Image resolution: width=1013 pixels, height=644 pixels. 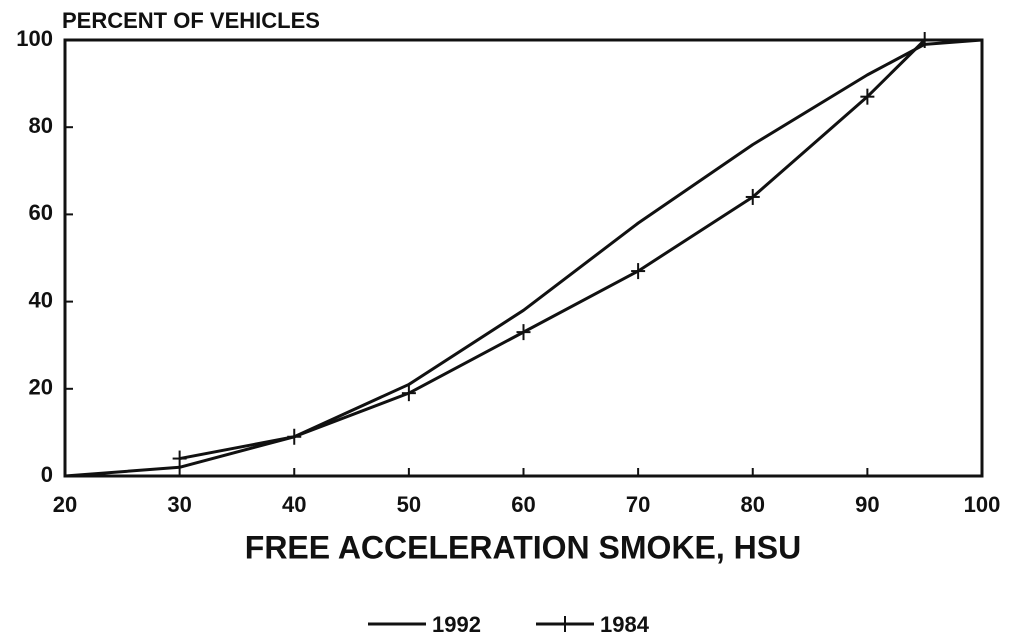 What do you see at coordinates (65, 504) in the screenshot?
I see `x-tick-label: 20` at bounding box center [65, 504].